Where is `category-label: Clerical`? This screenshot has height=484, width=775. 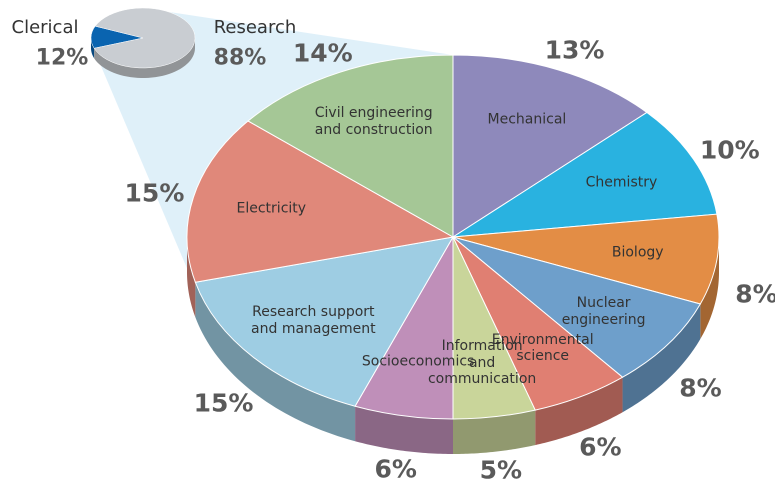 category-label: Clerical is located at coordinates (45, 28).